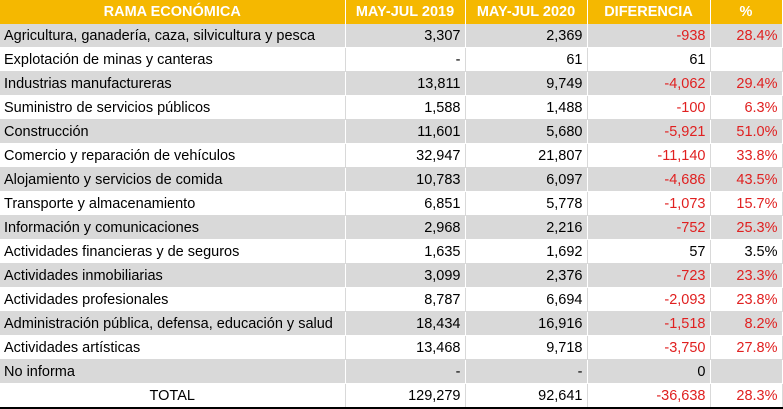  What do you see at coordinates (405, 227) in the screenshot?
I see `y2019-cell: 2,968` at bounding box center [405, 227].